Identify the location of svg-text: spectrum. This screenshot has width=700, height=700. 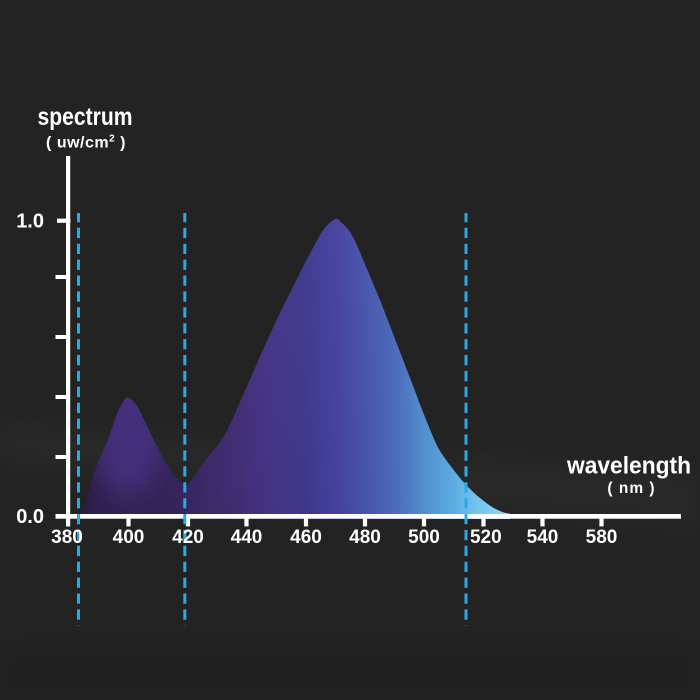
(85, 117).